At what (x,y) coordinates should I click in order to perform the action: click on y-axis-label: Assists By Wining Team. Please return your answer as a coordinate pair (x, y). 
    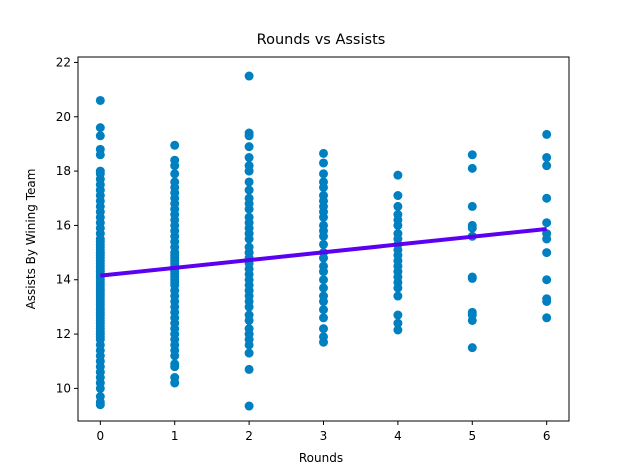
    Looking at the image, I should click on (31, 239).